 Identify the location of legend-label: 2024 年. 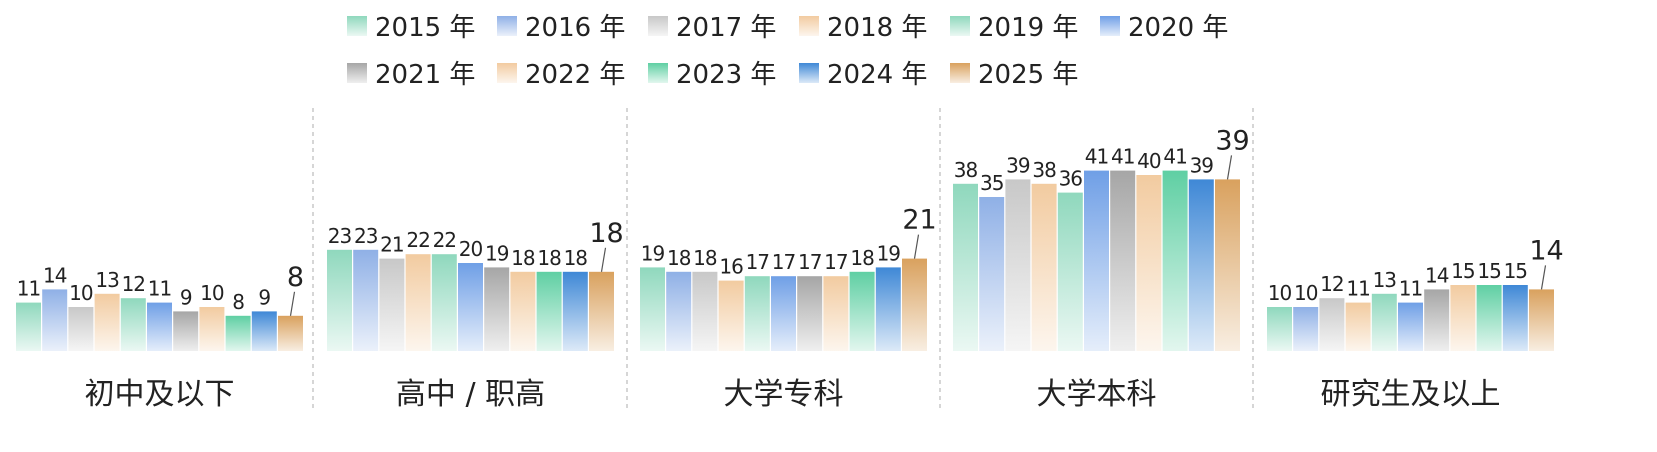
(877, 75).